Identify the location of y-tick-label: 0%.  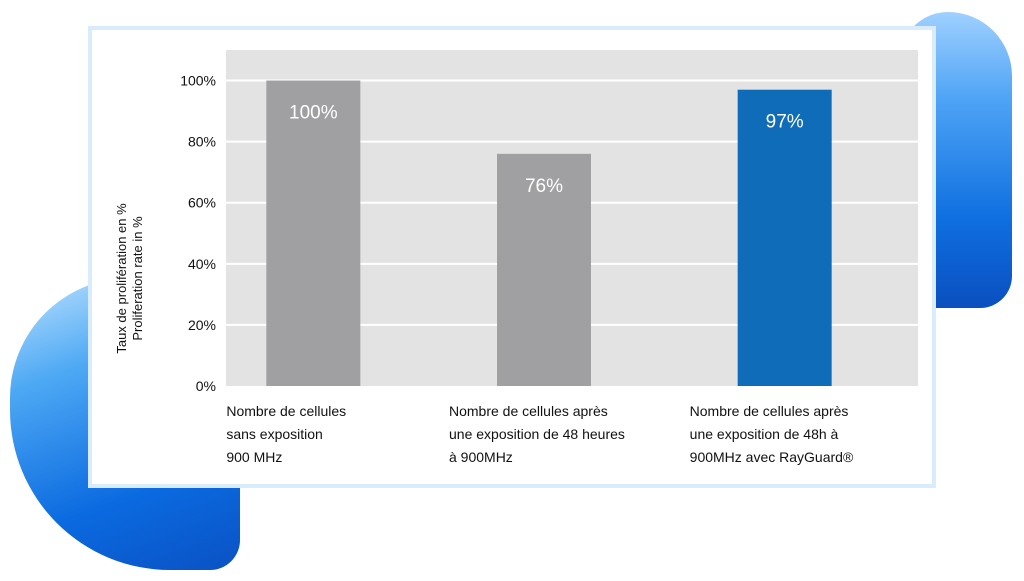
(206, 386).